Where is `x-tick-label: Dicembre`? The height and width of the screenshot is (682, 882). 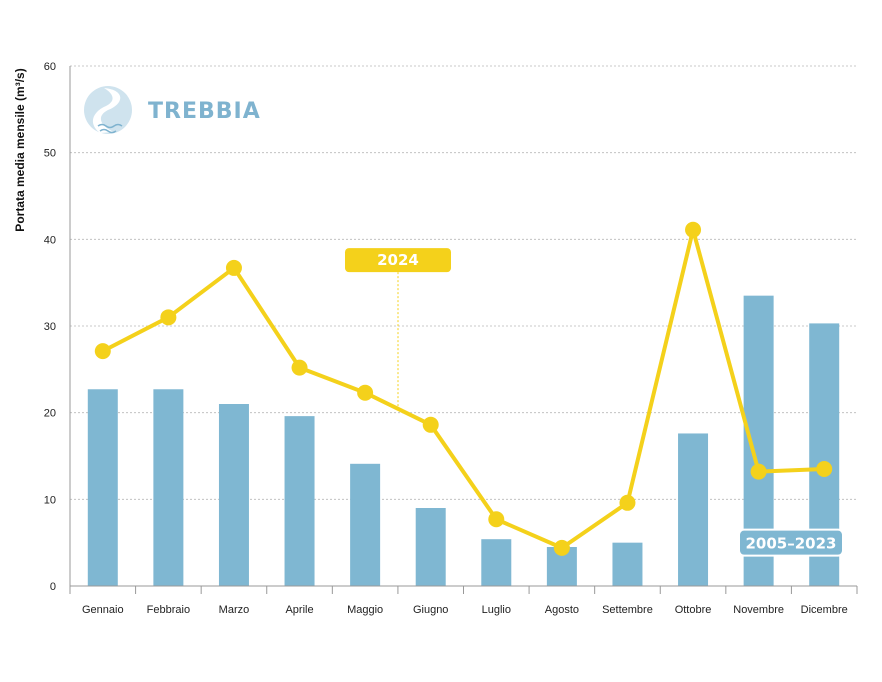 x-tick-label: Dicembre is located at coordinates (824, 610).